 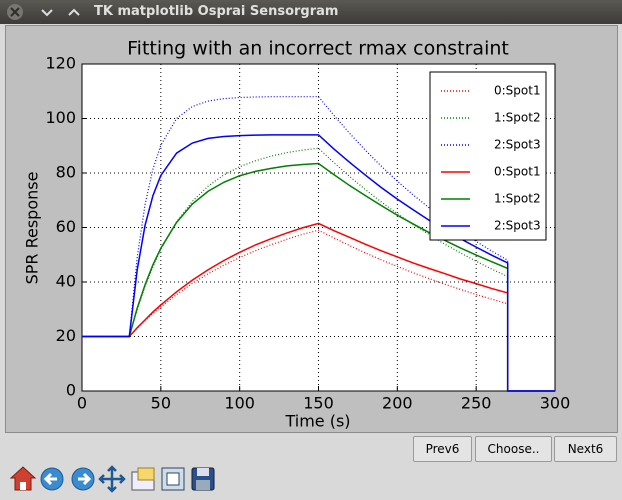 I want to click on save-button, so click(x=203, y=479).